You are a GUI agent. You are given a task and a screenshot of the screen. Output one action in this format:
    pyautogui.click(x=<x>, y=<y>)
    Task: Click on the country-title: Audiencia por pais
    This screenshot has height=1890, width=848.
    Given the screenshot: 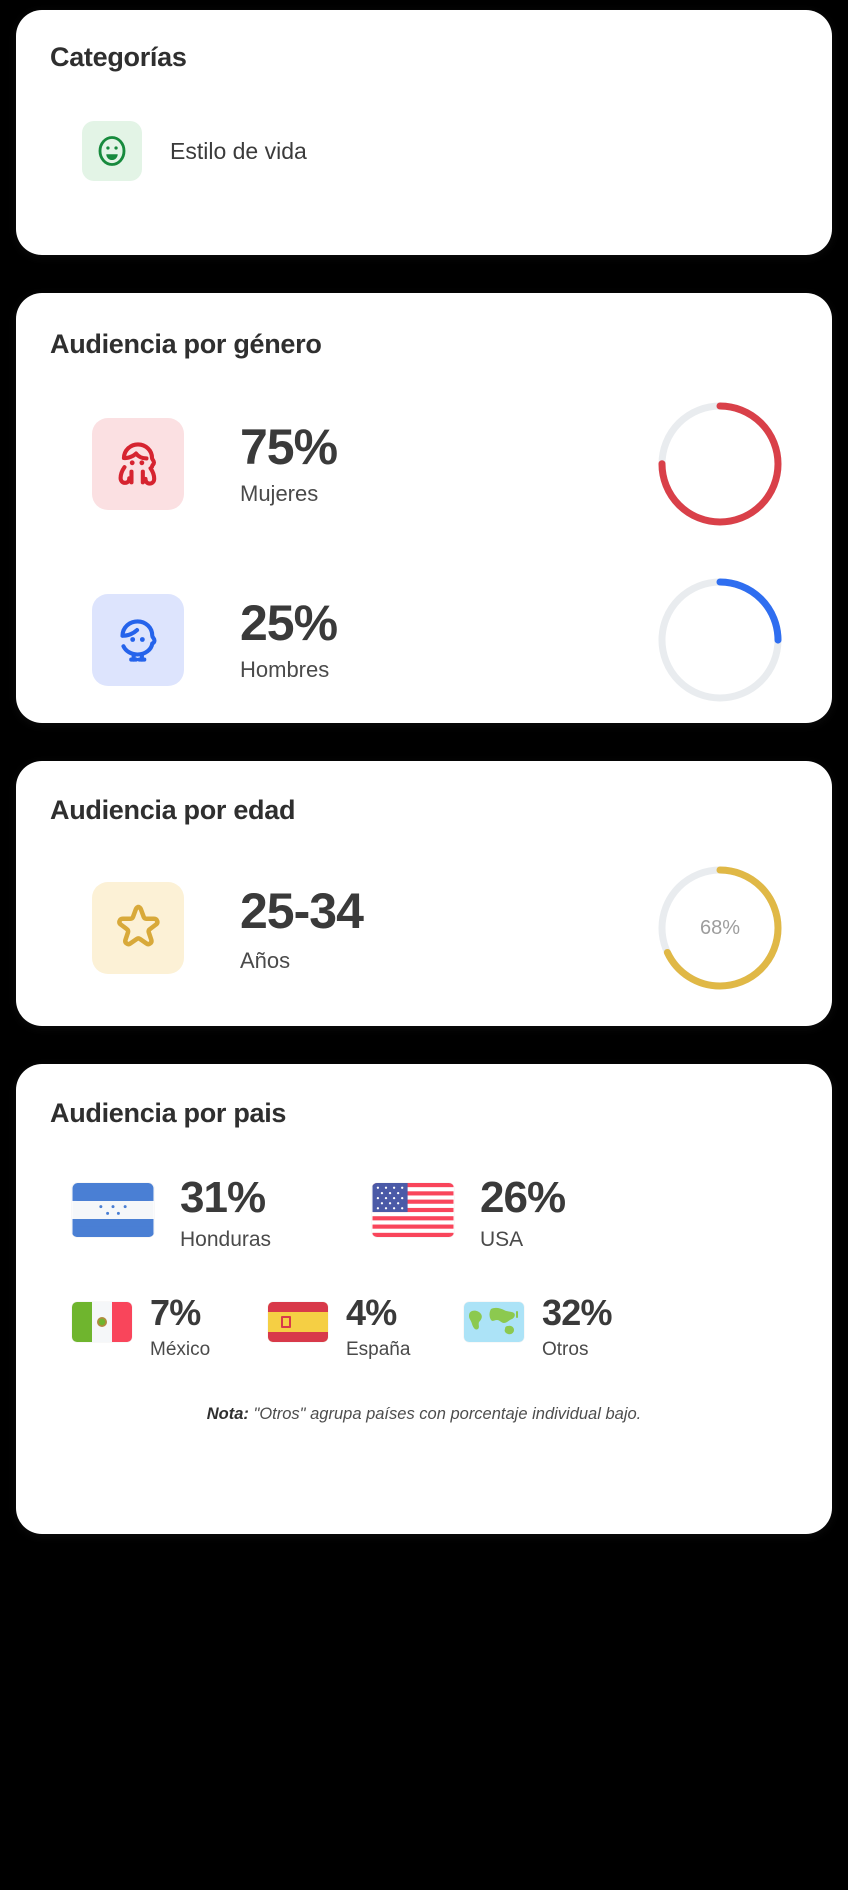 What is the action you would take?
    pyautogui.click(x=168, y=1113)
    